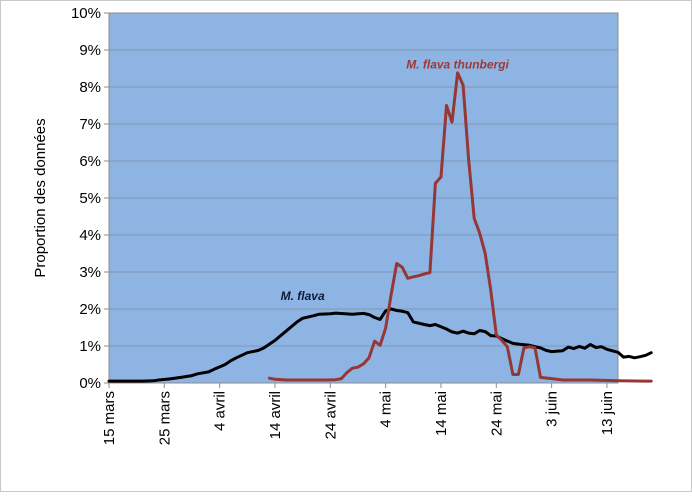  What do you see at coordinates (90, 87) in the screenshot?
I see `y-tick-label: 8%` at bounding box center [90, 87].